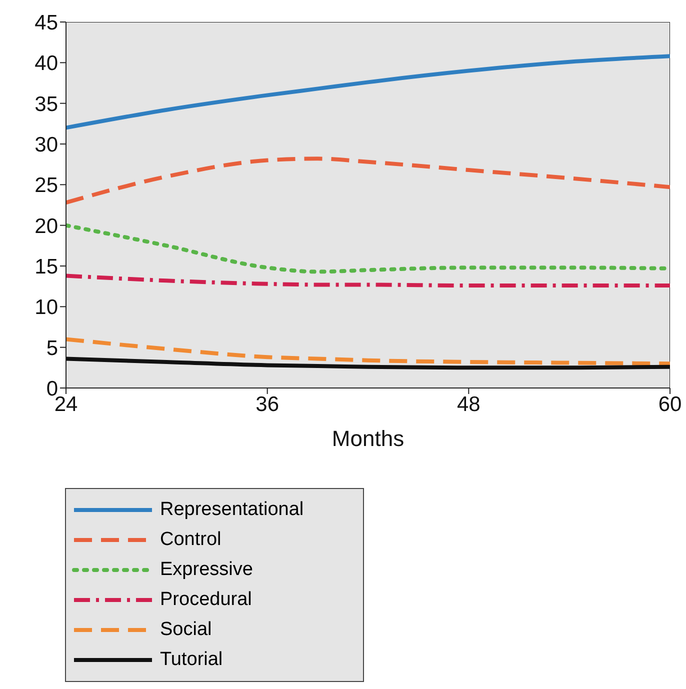 The width and height of the screenshot is (686, 689). Describe the element at coordinates (232, 510) in the screenshot. I see `legend-label: Representational` at that location.